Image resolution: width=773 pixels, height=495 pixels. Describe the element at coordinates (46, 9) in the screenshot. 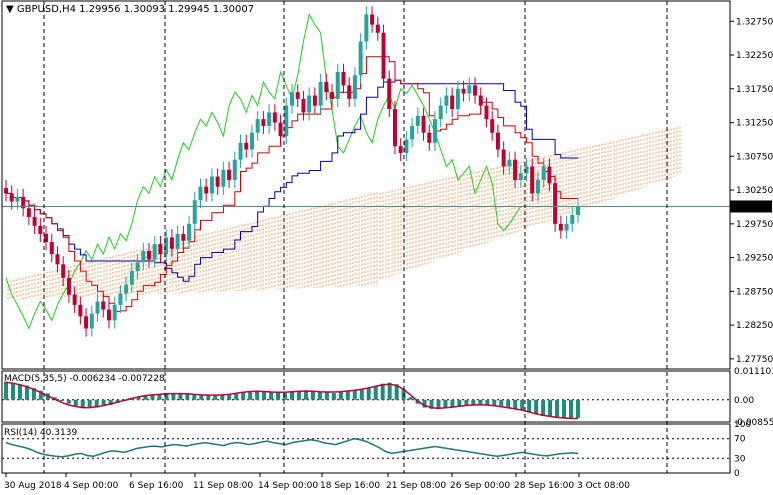

I see `symbol-label: GBPUSD,H4` at that location.